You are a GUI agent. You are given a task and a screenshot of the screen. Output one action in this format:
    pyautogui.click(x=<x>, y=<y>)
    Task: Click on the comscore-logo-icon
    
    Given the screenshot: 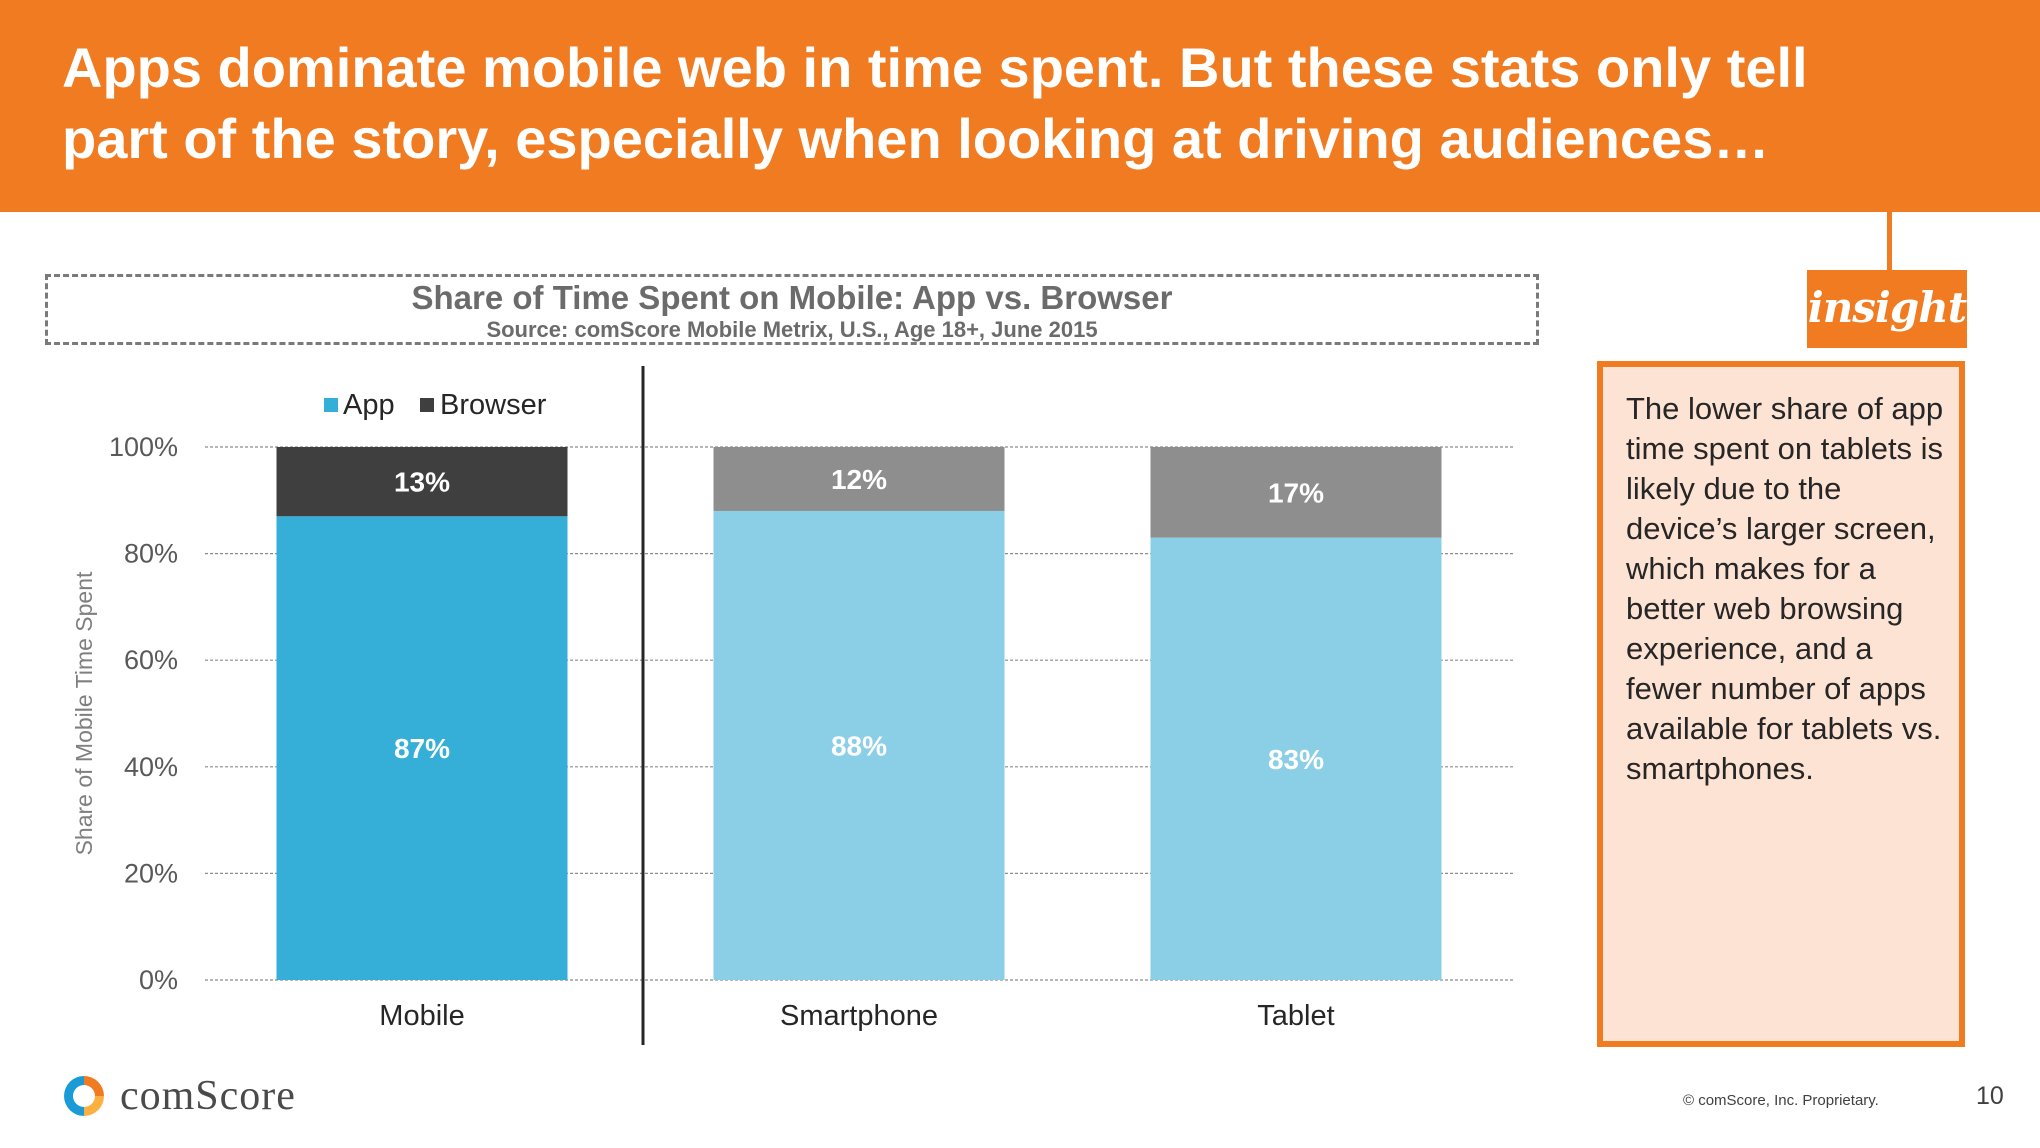 What is the action you would take?
    pyautogui.click(x=84, y=1096)
    